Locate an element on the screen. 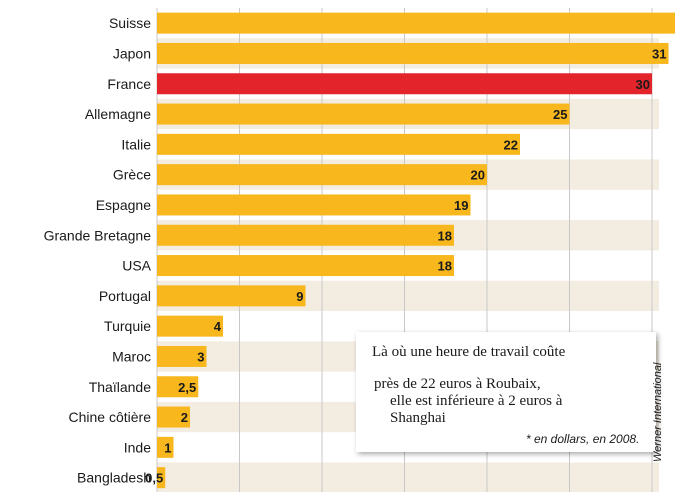  category-label: Turquie is located at coordinates (127, 326).